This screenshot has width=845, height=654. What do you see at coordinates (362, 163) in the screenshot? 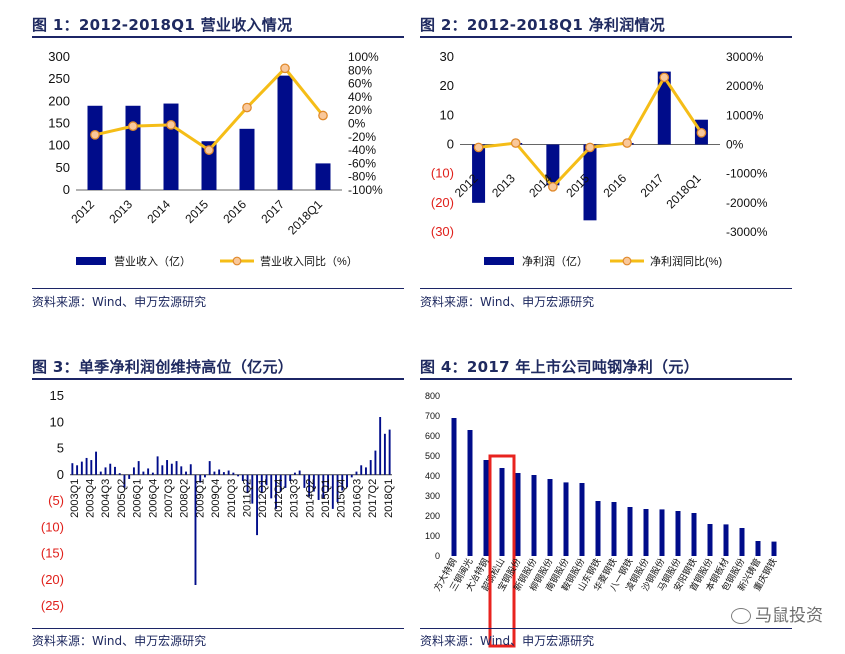
I see `y-tick-label-right: -60%` at bounding box center [362, 163].